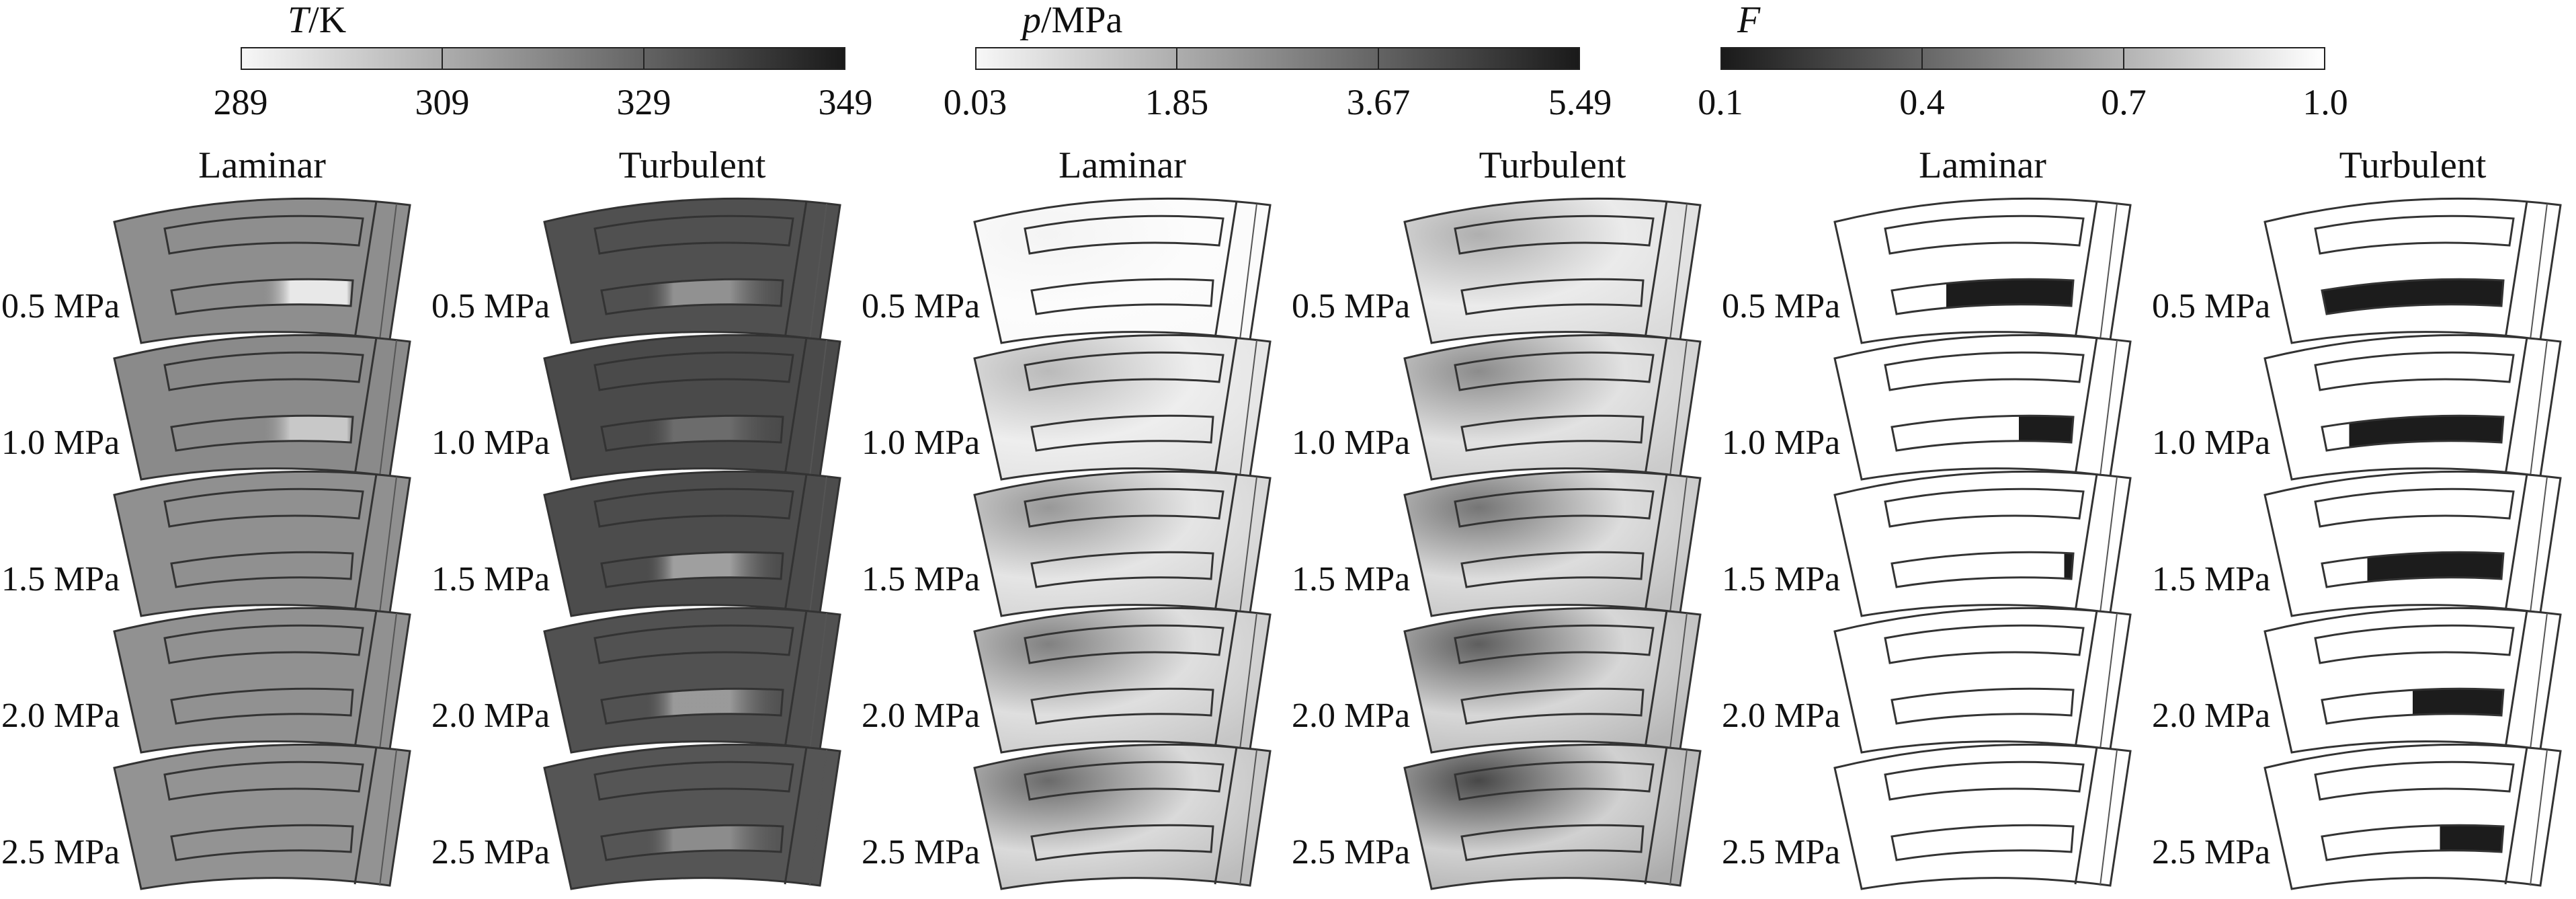 The image size is (2576, 899). Describe the element at coordinates (543, 58) in the screenshot. I see `colorbar-T` at that location.